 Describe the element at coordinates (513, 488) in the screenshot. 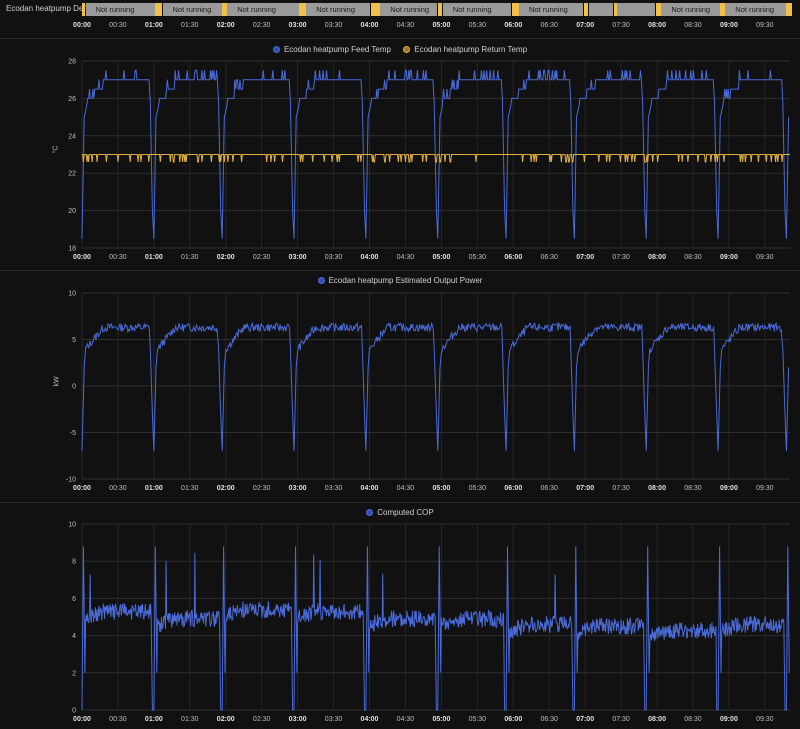

I see `x-tick-label: 06:00` at that location.